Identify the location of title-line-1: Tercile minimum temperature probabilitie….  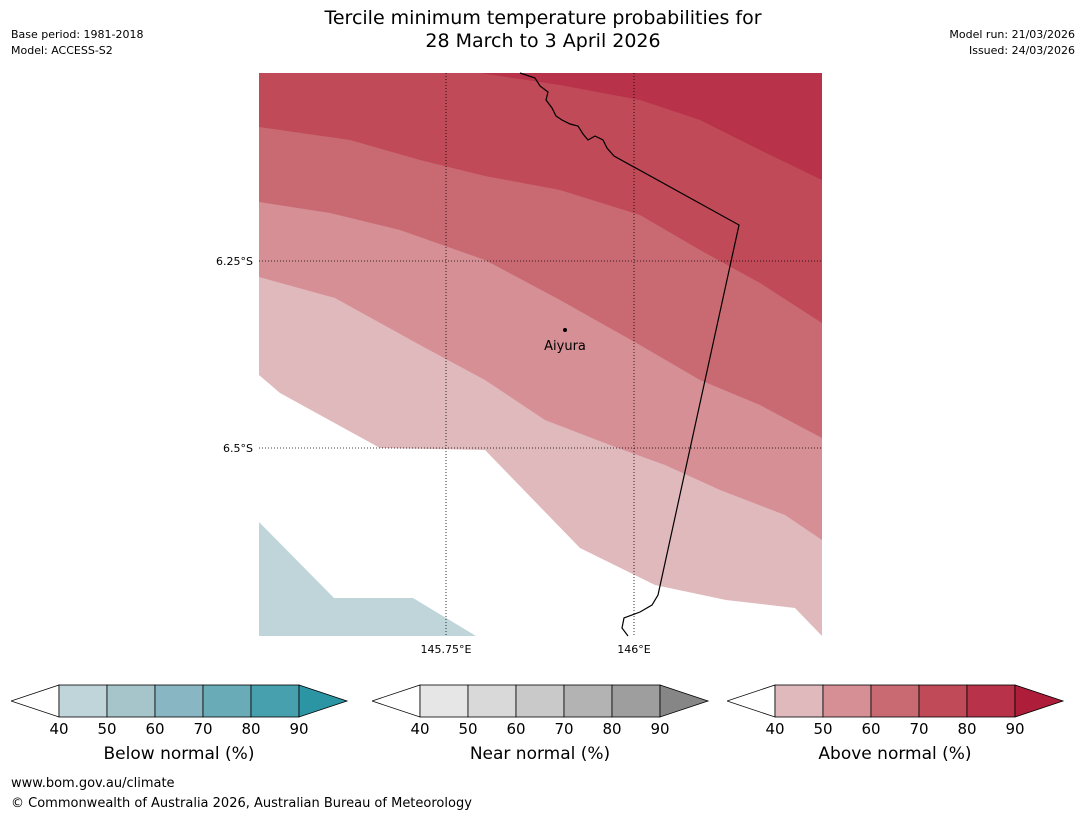
(543, 18).